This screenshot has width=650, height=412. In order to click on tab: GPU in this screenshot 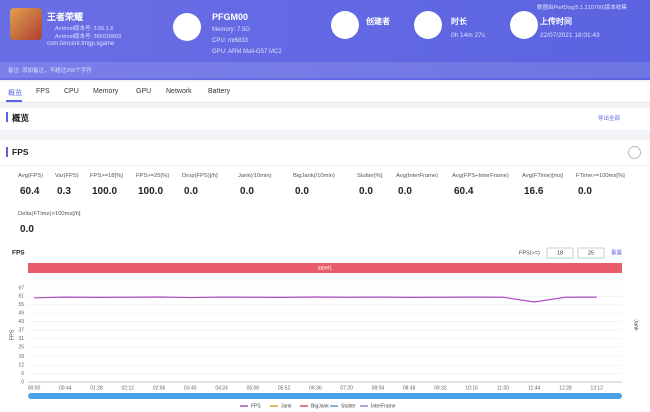, I will do `click(144, 91)`.